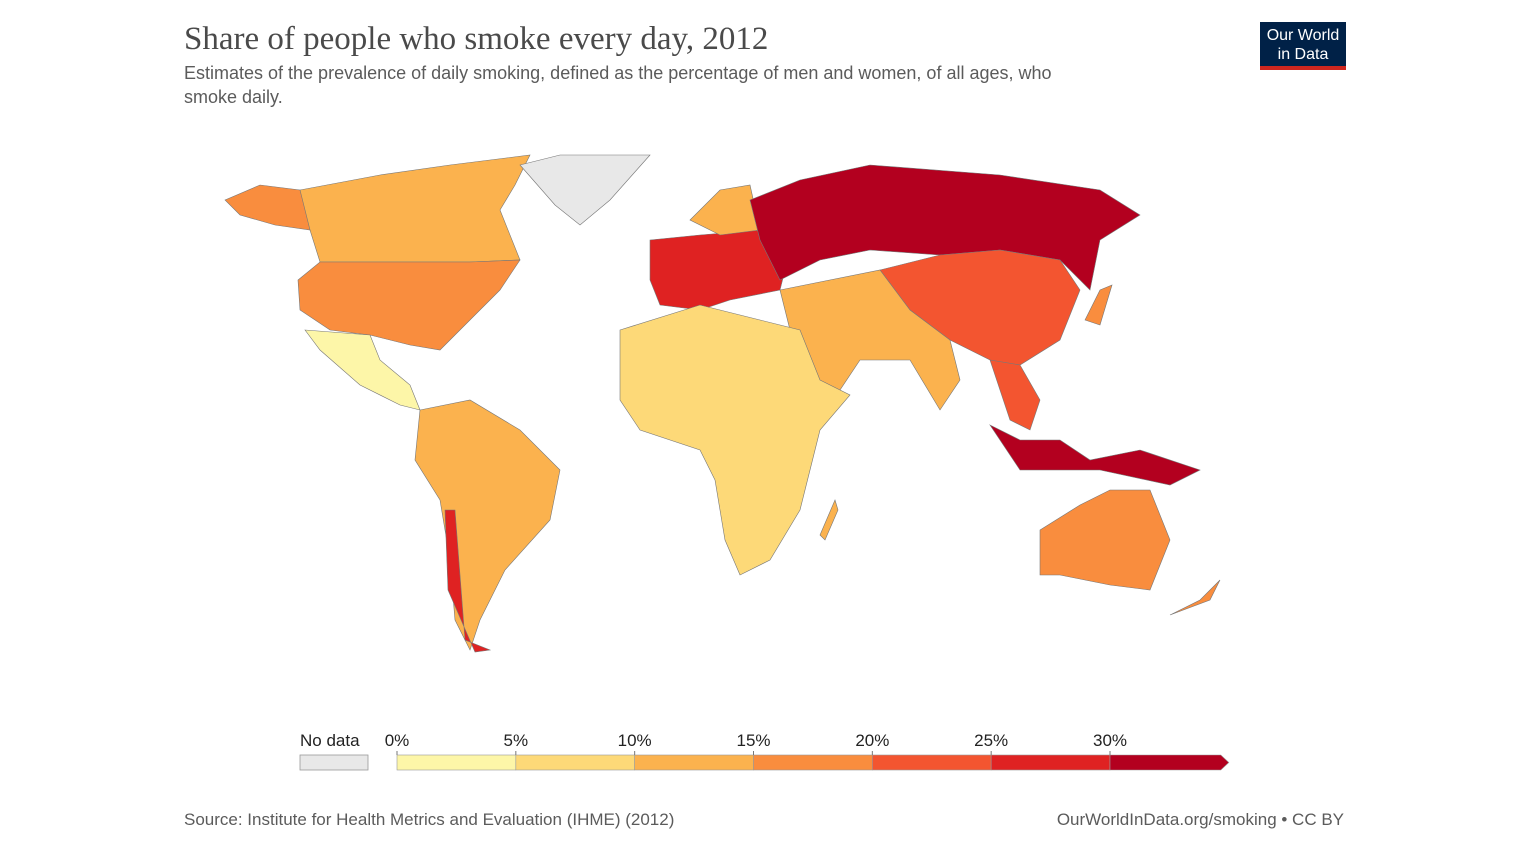 The height and width of the screenshot is (850, 1530). I want to click on credit: OurWorldInData.org/smoking • CC BY, so click(1200, 819).